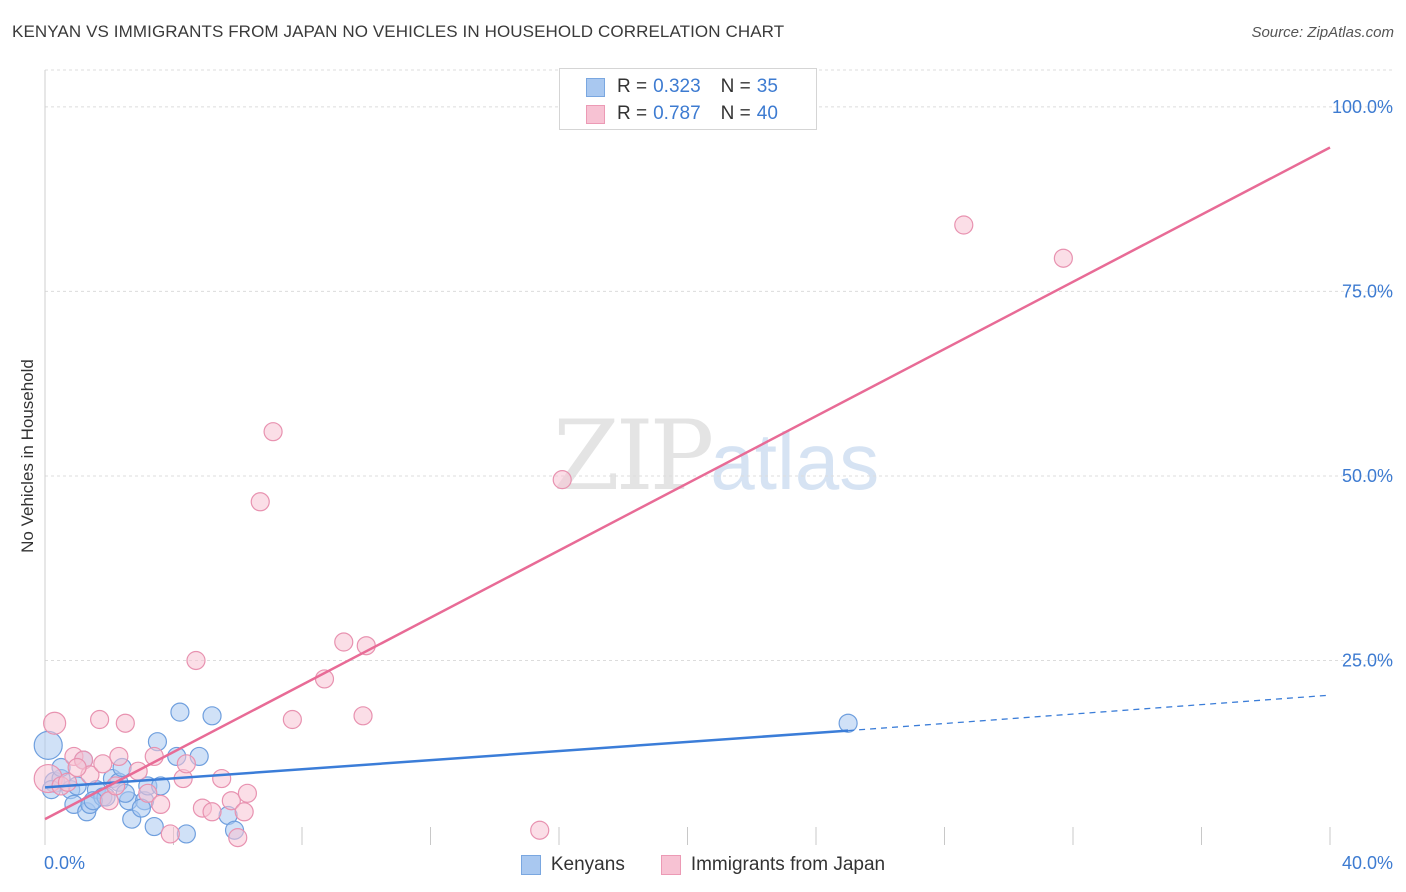  I want to click on kenyan-trend-line, so click(446, 759).